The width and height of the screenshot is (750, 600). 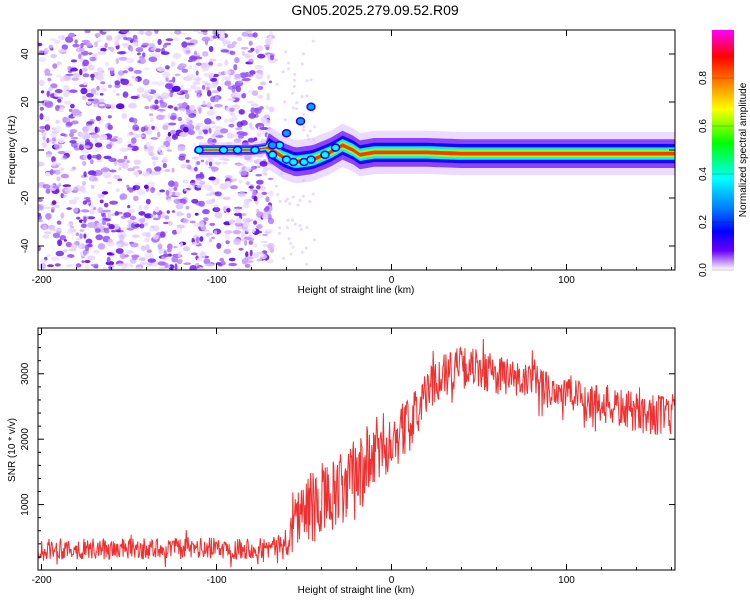 What do you see at coordinates (25, 197) in the screenshot?
I see `spectrogram-y-tick-label: -20` at bounding box center [25, 197].